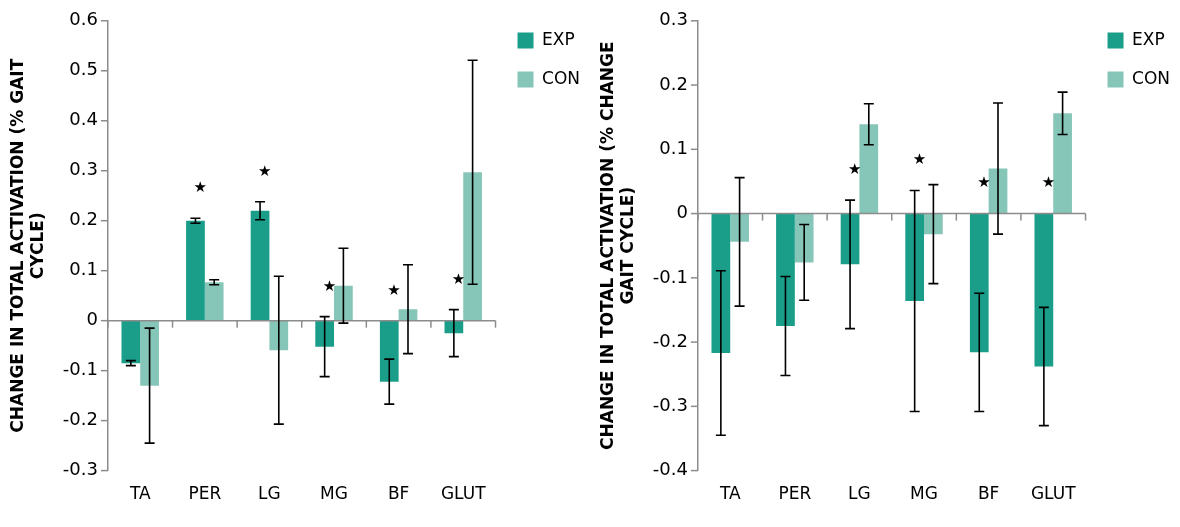 The width and height of the screenshot is (1180, 527). What do you see at coordinates (670, 469) in the screenshot?
I see `y-tick-label: -0.4` at bounding box center [670, 469].